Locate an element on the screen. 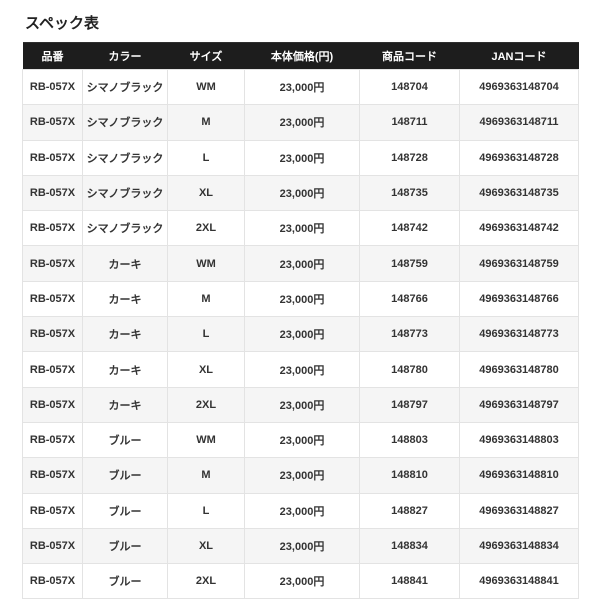 This screenshot has width=600, height=600. column-header: 本体価格(円) is located at coordinates (302, 56).